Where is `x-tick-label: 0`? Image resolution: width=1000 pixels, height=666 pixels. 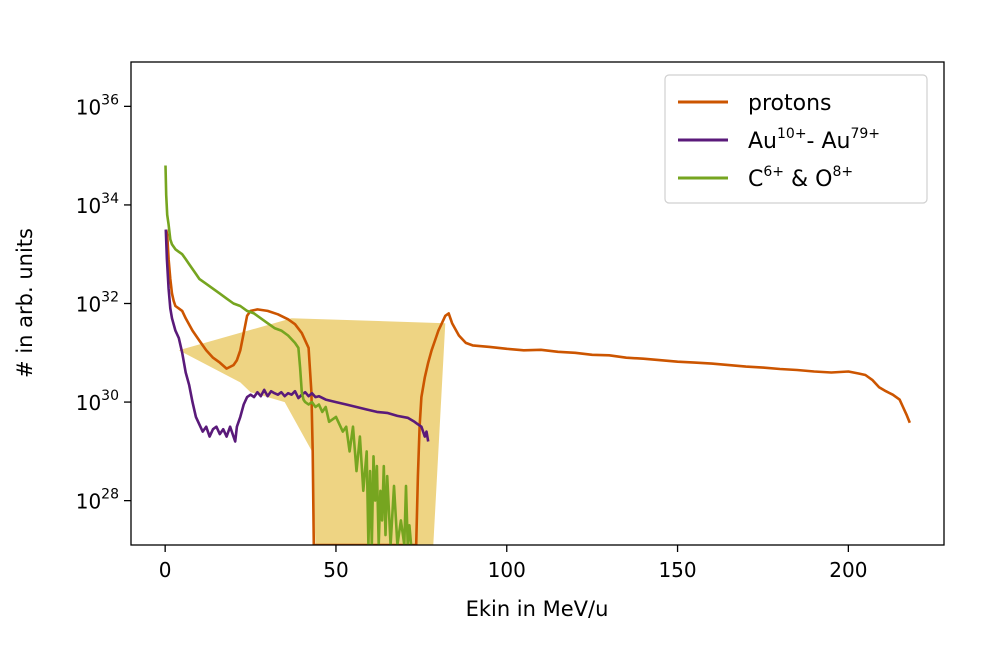 x-tick-label: 0 is located at coordinates (165, 570).